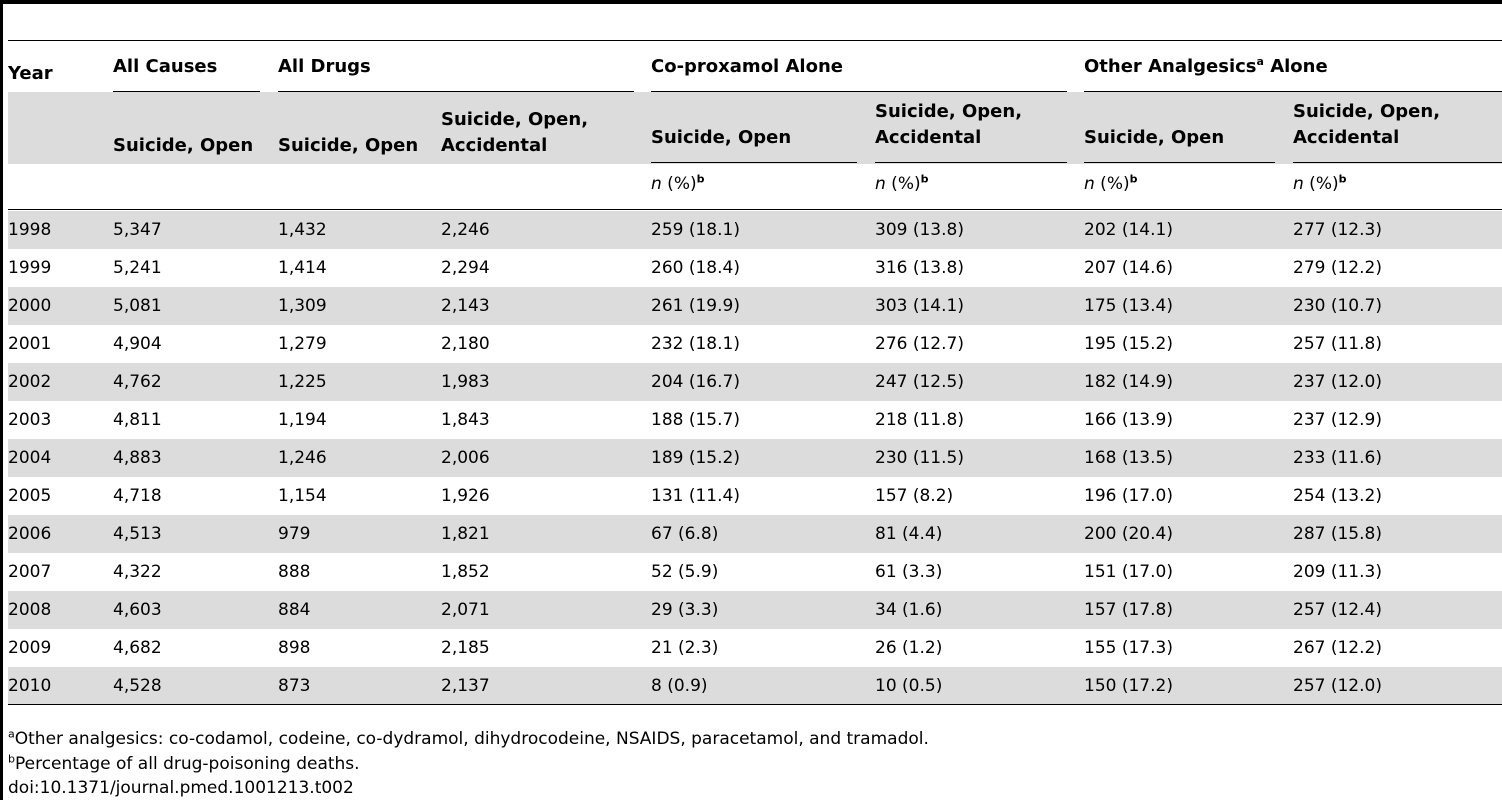 The height and width of the screenshot is (800, 1502). Describe the element at coordinates (137, 382) in the screenshot. I see `cell-all-causes: 4,762` at that location.